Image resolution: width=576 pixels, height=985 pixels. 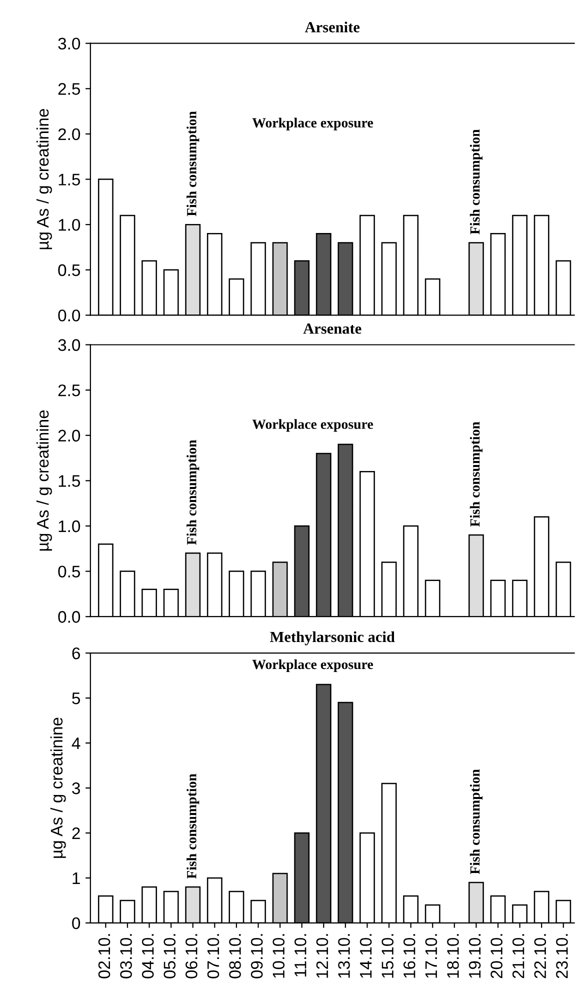 What do you see at coordinates (76, 833) in the screenshot?
I see `y-tick-label: 2` at bounding box center [76, 833].